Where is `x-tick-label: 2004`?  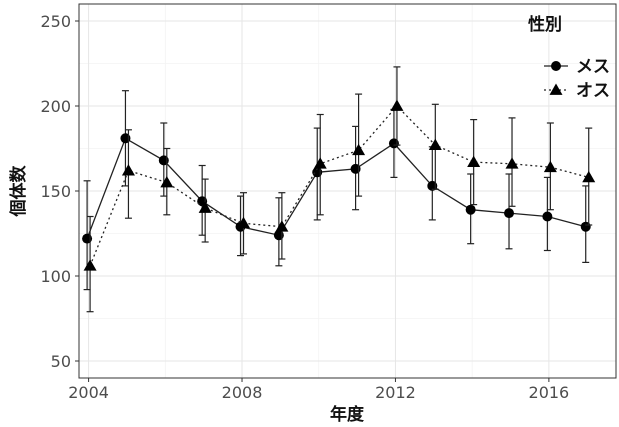 x-tick-label: 2004 is located at coordinates (88, 392).